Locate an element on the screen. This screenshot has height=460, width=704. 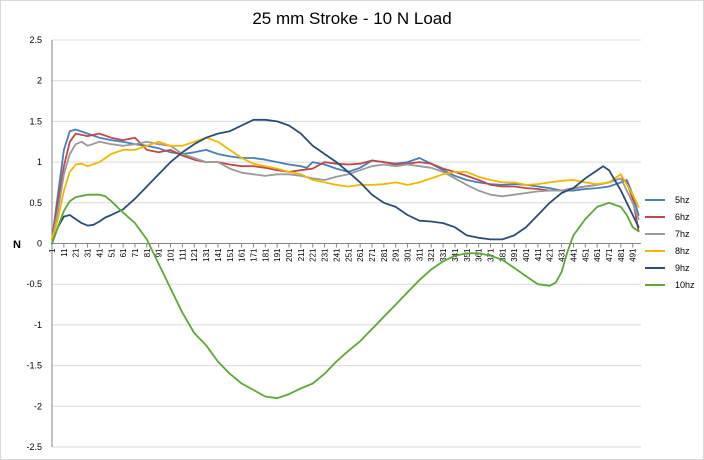
x-tick-label: 321 is located at coordinates (431, 255).